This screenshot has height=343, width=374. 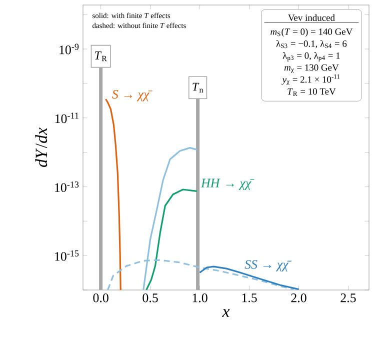 I want to click on annotation: λ$_{S3}$ = −0.1, λ$_{S4}$ = 6, so click(x=311, y=44).